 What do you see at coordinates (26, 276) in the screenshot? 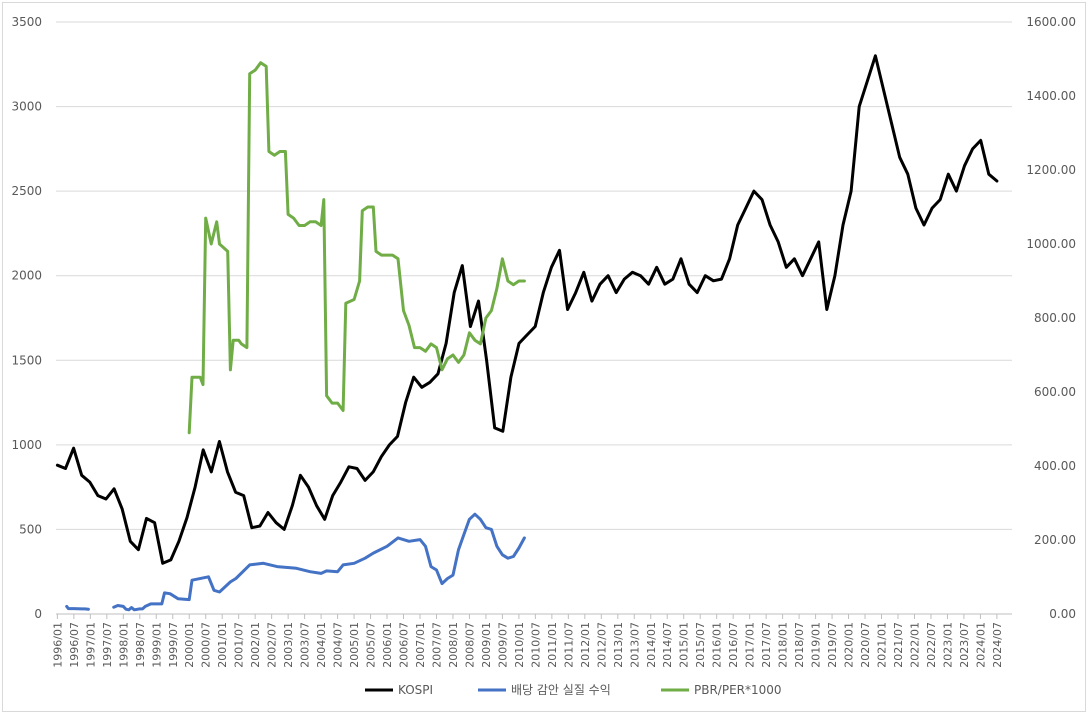
I see `left-tick-label: 2000` at bounding box center [26, 276].